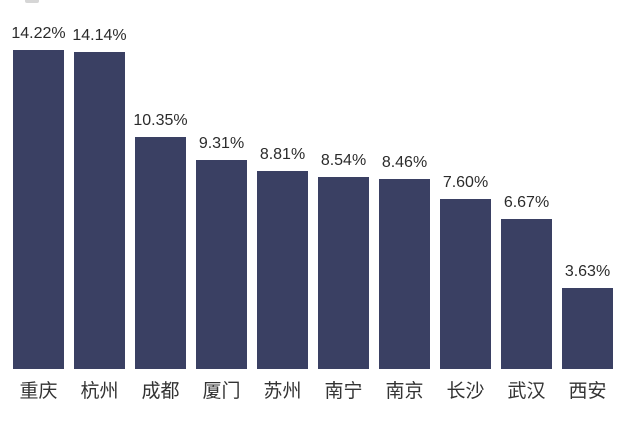 This screenshot has height=426, width=624. Describe the element at coordinates (160, 120) in the screenshot. I see `bar-value-label: 10.35%` at that location.